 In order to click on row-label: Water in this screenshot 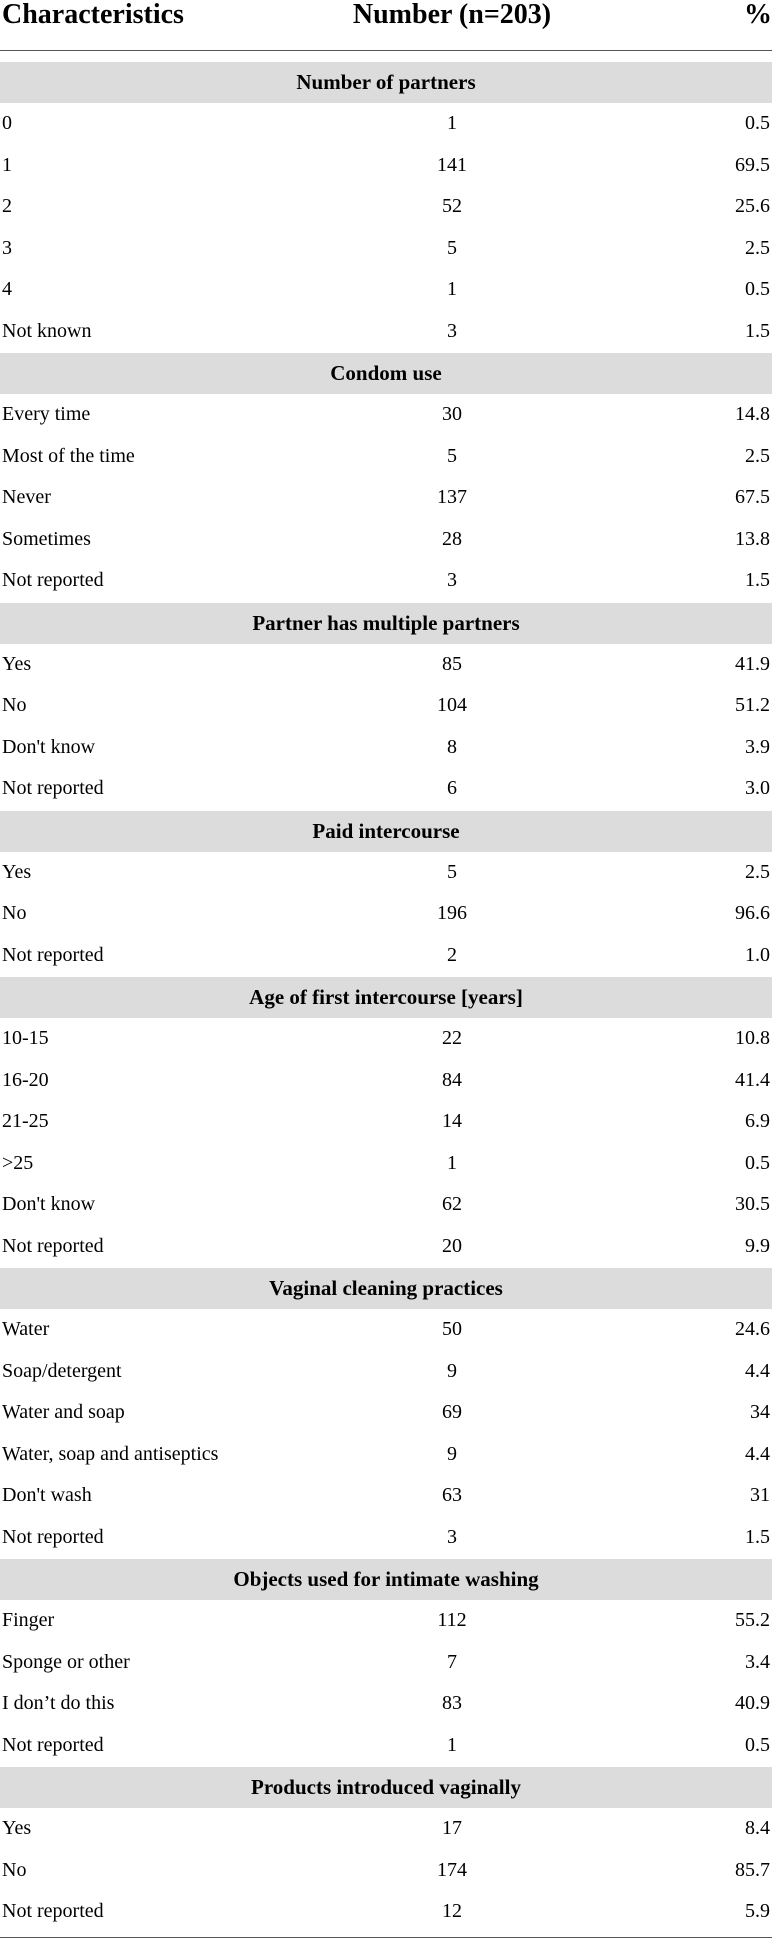, I will do `click(26, 1329)`.